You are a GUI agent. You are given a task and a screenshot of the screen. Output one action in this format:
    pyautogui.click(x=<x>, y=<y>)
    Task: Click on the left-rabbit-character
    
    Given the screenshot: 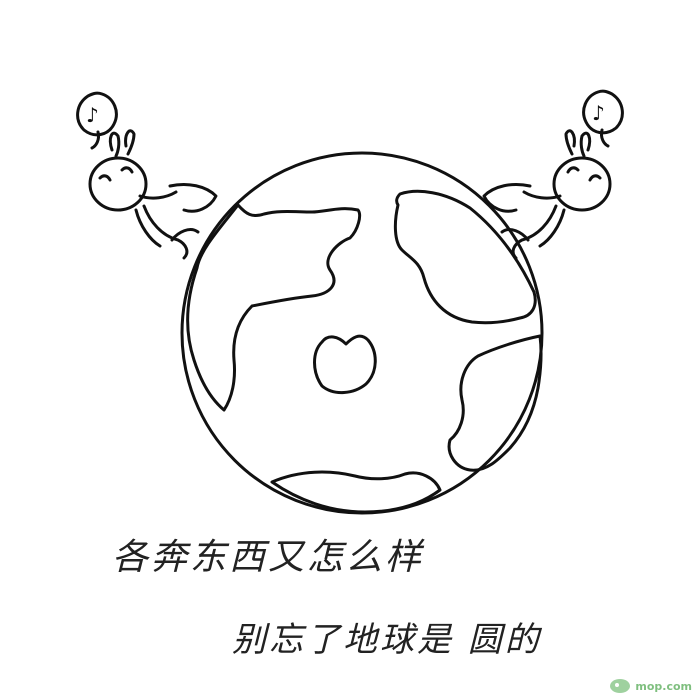 What is the action you would take?
    pyautogui.click(x=153, y=194)
    